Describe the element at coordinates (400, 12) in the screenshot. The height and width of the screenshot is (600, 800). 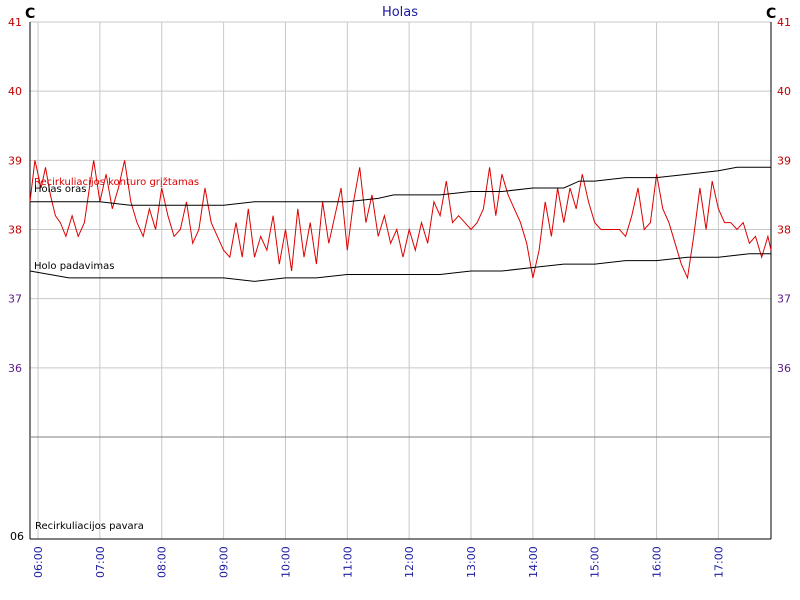
I see `chart-title: Holas` at that location.